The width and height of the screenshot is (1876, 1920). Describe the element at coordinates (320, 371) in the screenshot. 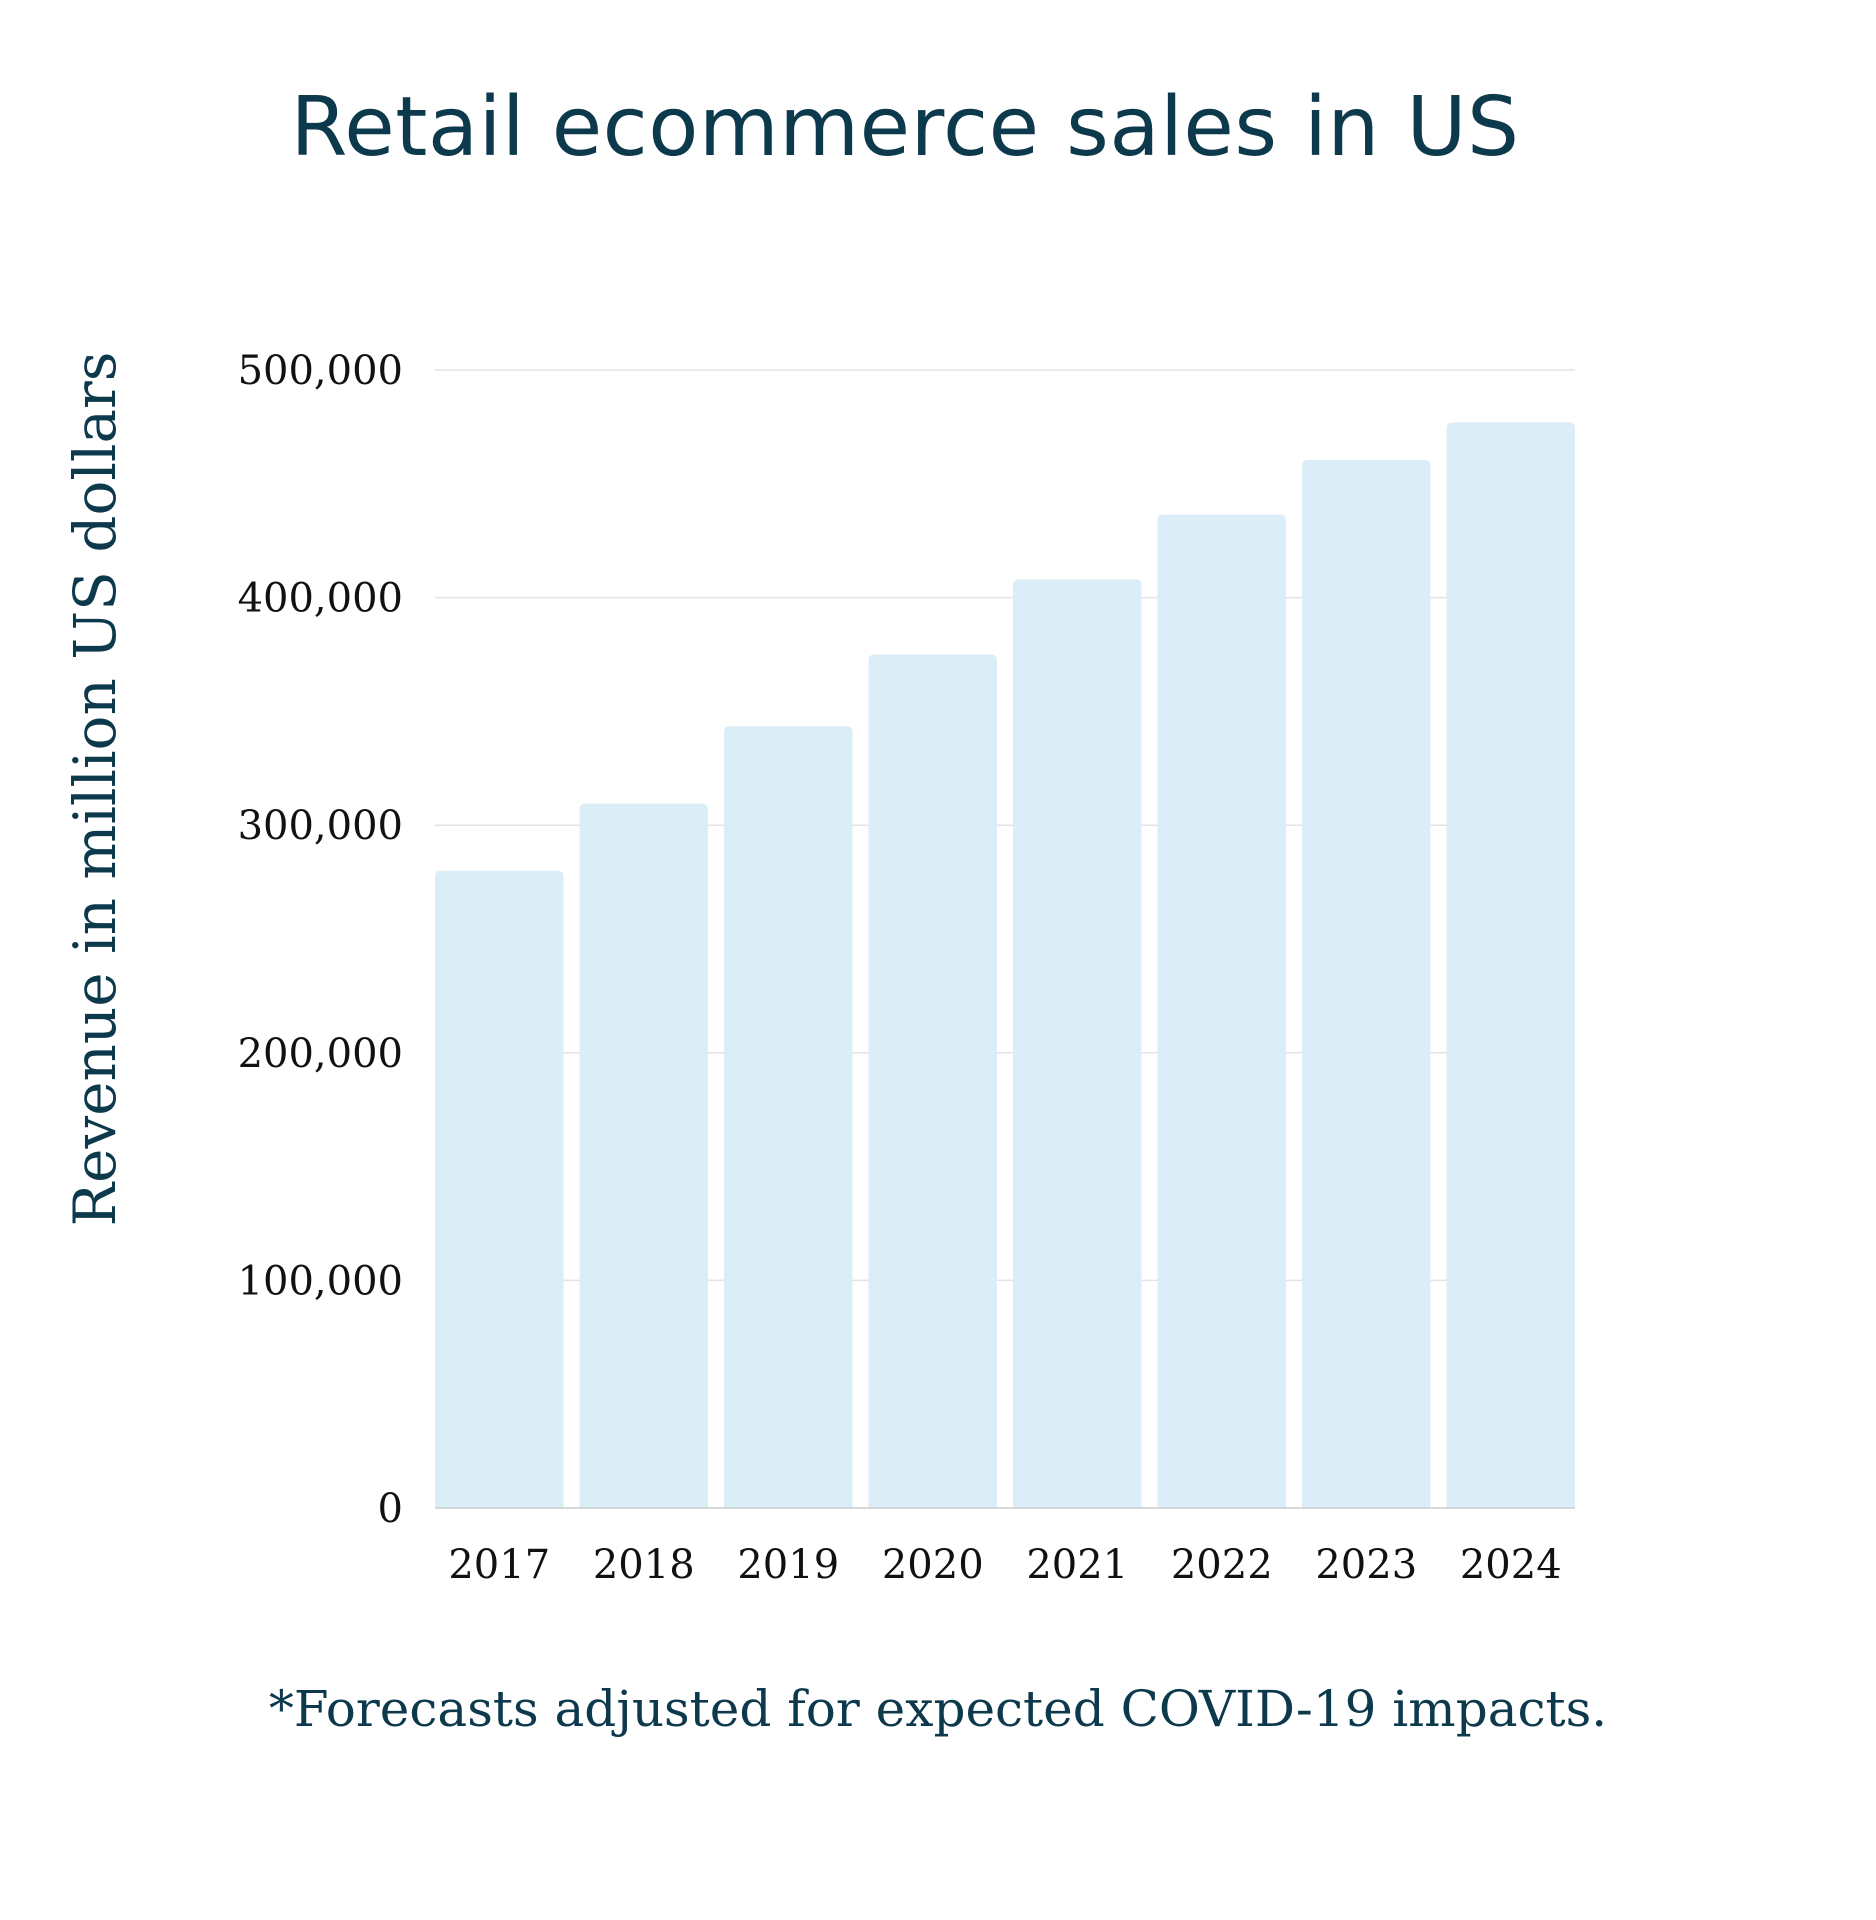

I see `y-tick-label: 500,000` at that location.